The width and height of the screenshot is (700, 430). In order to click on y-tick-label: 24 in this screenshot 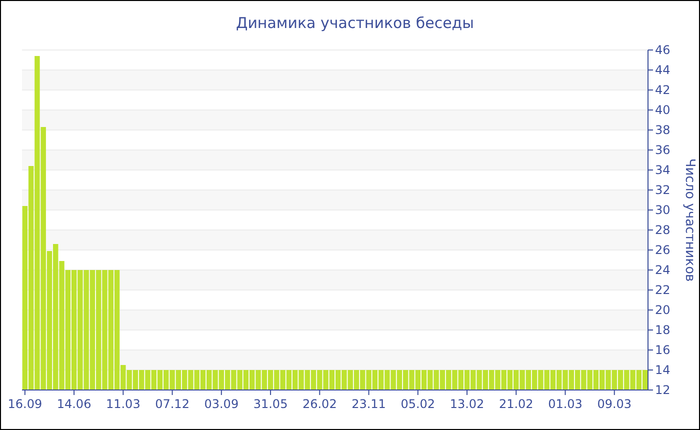, I will do `click(662, 270)`.